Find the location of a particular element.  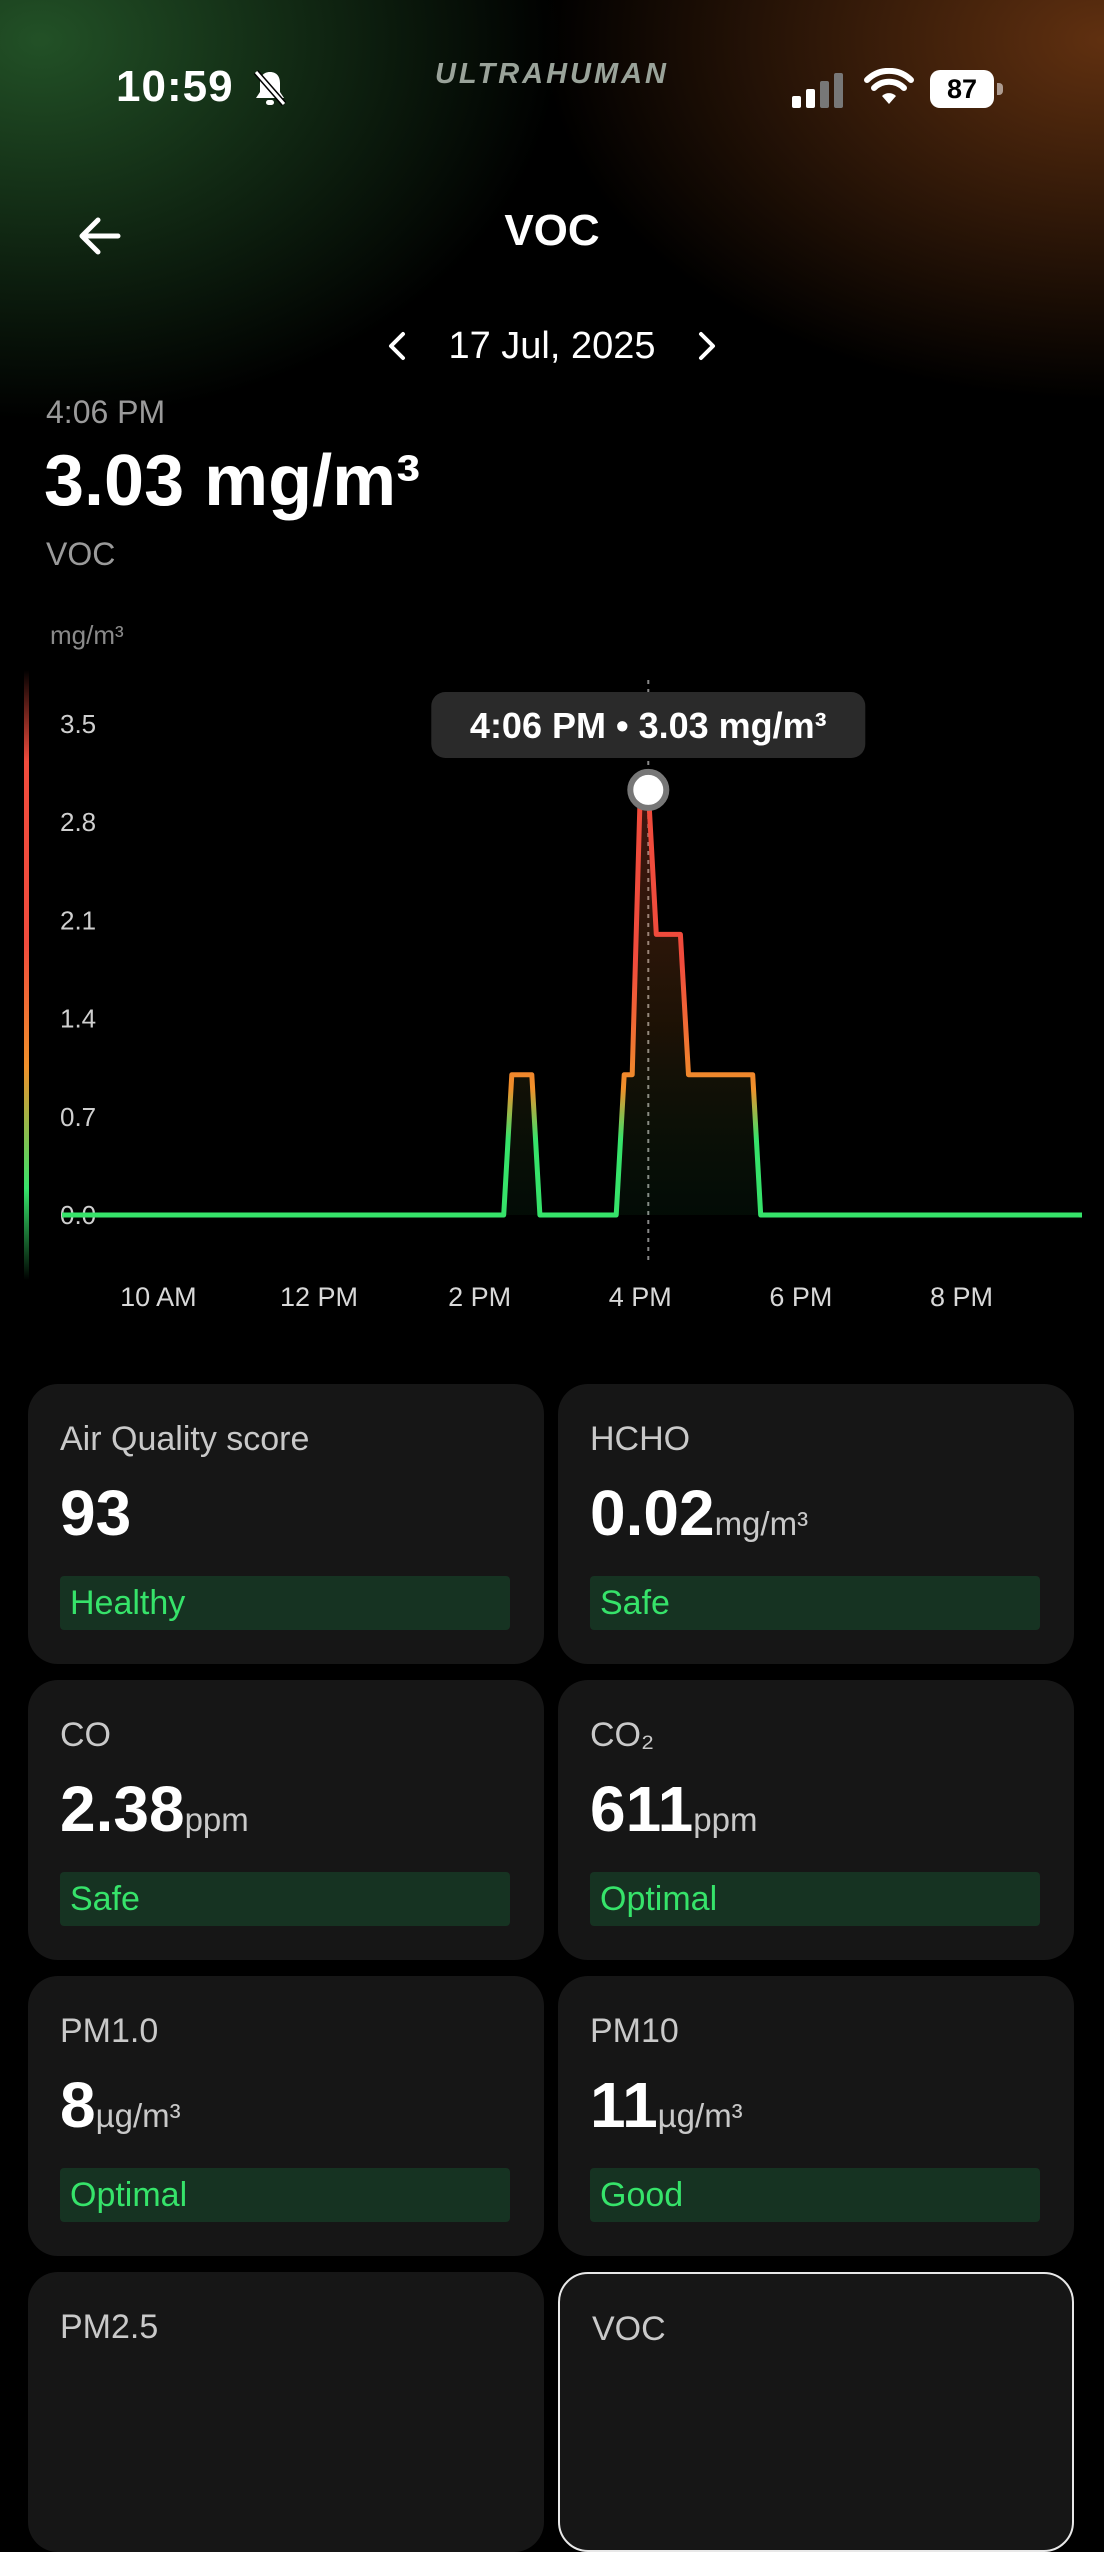

date-navigator: 17 Jul, 2025 is located at coordinates (552, 346).